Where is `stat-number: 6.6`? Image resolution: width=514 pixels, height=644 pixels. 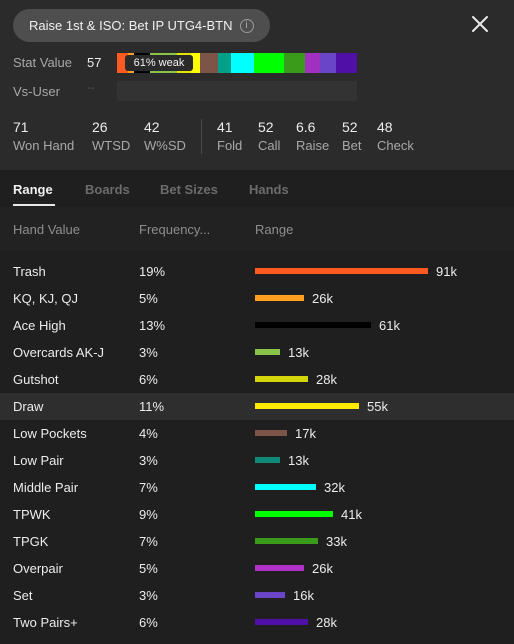 stat-number: 6.6 is located at coordinates (306, 127).